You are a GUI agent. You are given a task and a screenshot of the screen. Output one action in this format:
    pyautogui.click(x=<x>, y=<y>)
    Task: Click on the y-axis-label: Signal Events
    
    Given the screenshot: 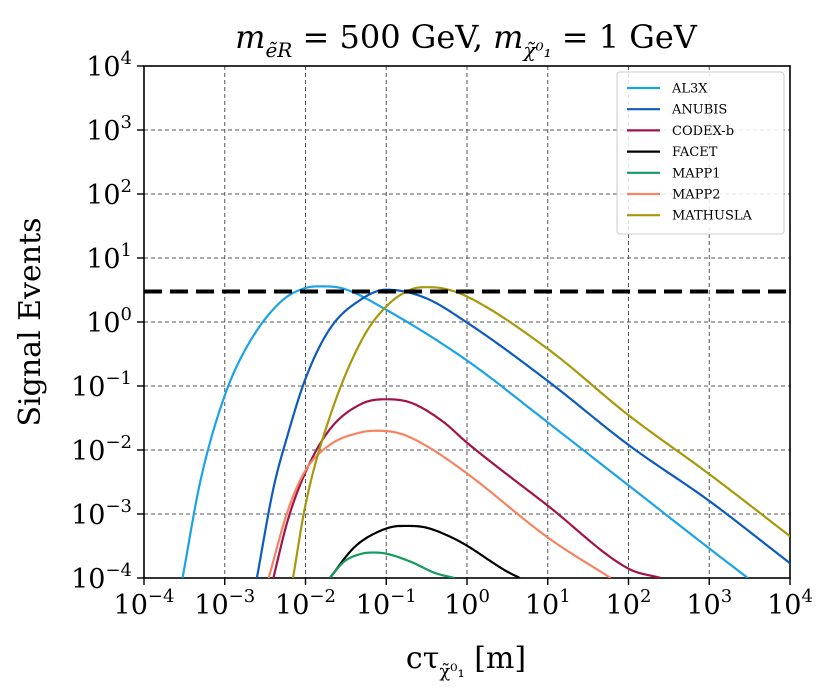 What is the action you would take?
    pyautogui.click(x=30, y=321)
    